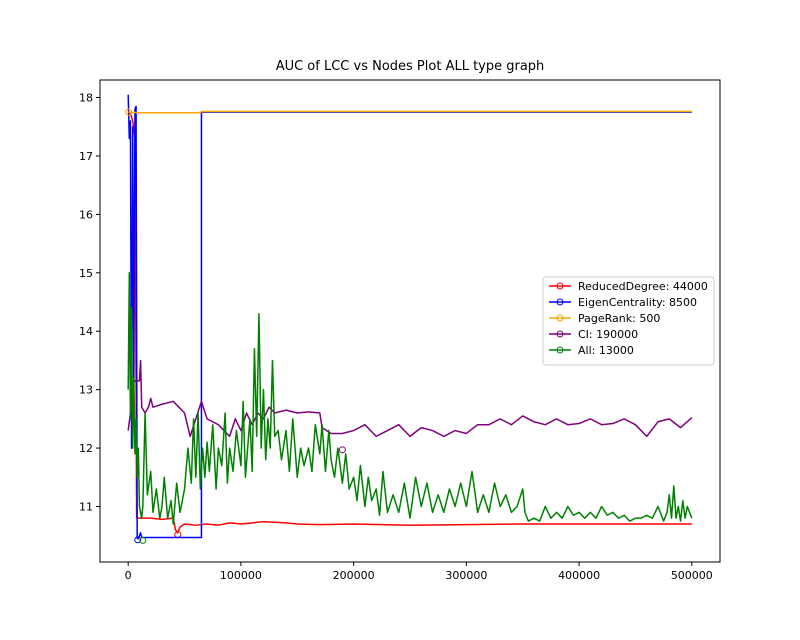 This screenshot has height=640, width=800. What do you see at coordinates (89, 302) in the screenshot?
I see `y-axis: 11 12 13 14 15 16 17 18` at bounding box center [89, 302].